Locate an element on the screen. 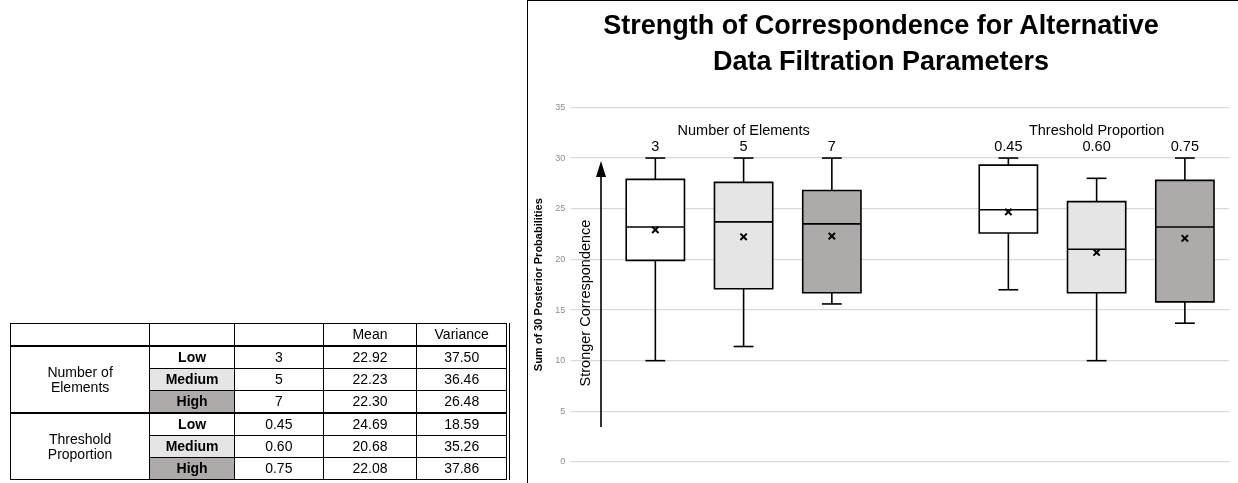  y-tick-label: 35 is located at coordinates (560, 106).